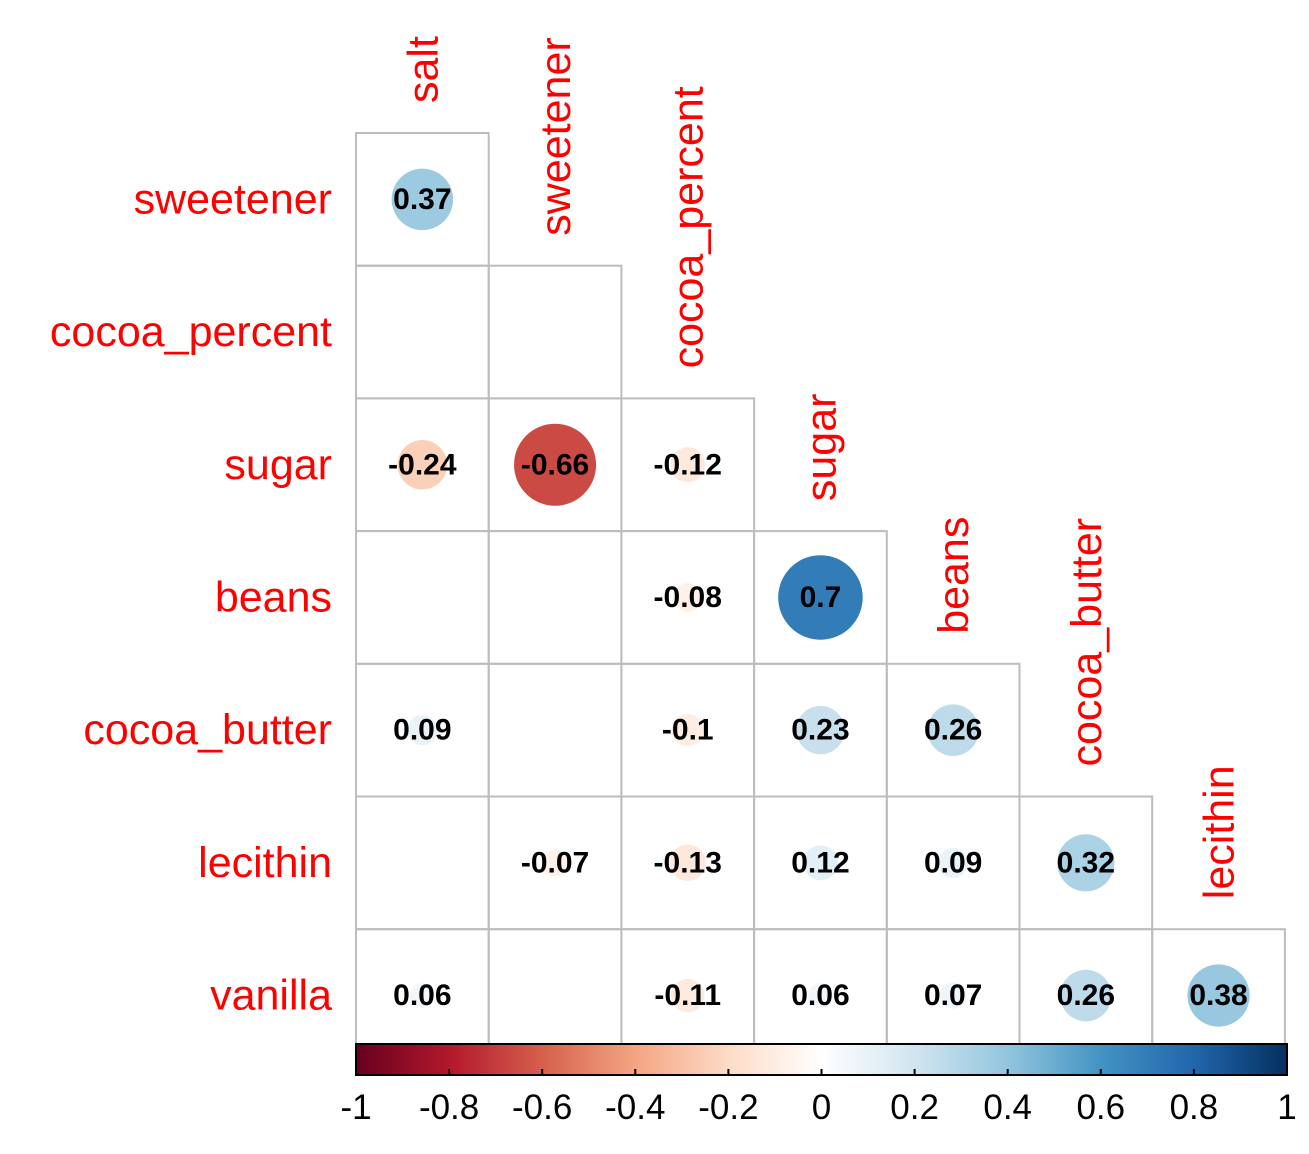  Describe the element at coordinates (821, 448) in the screenshot. I see `column-label: sugar` at that location.